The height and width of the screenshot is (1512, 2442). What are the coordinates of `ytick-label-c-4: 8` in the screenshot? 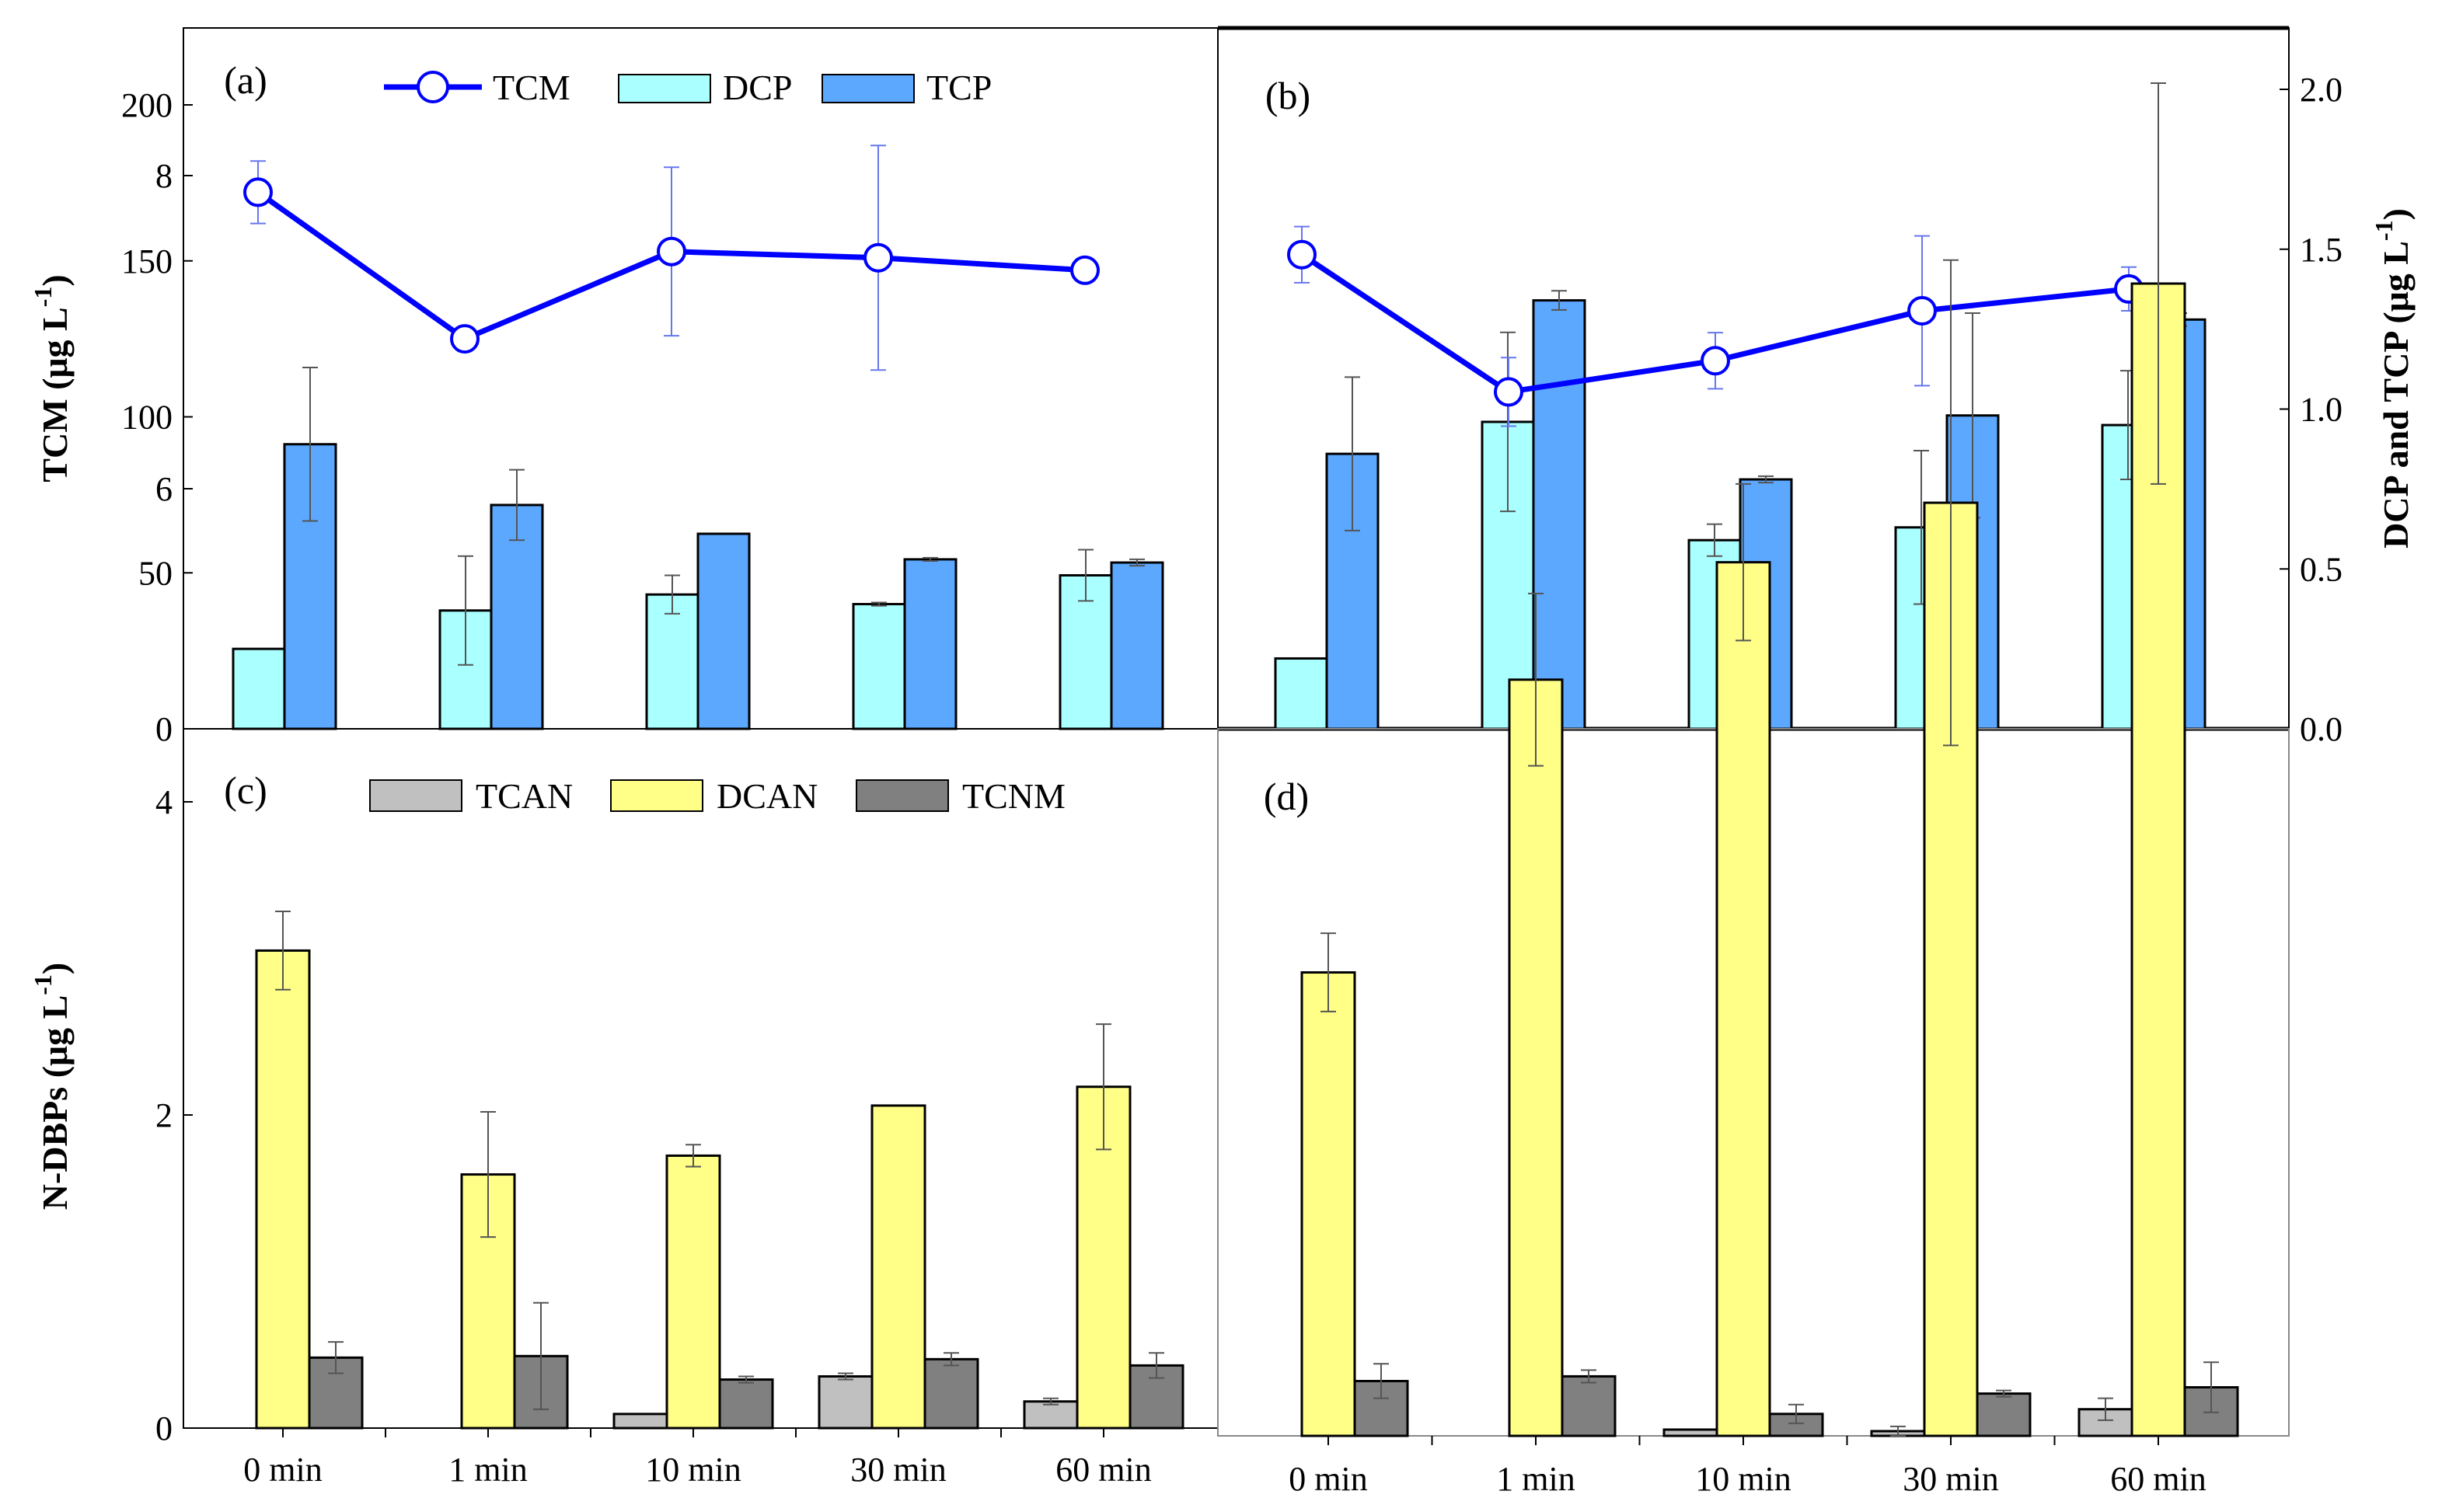 It's located at (164, 176).